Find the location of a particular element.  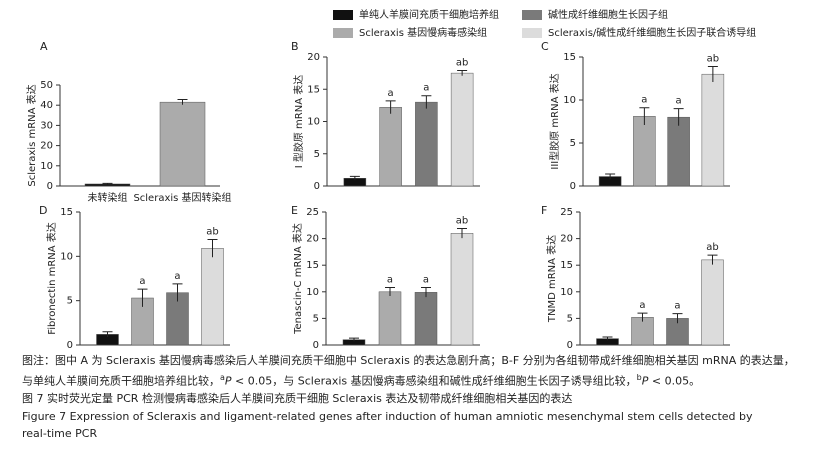

y-axis-label: III型胶原 mRNA 表达 is located at coordinates (554, 121).